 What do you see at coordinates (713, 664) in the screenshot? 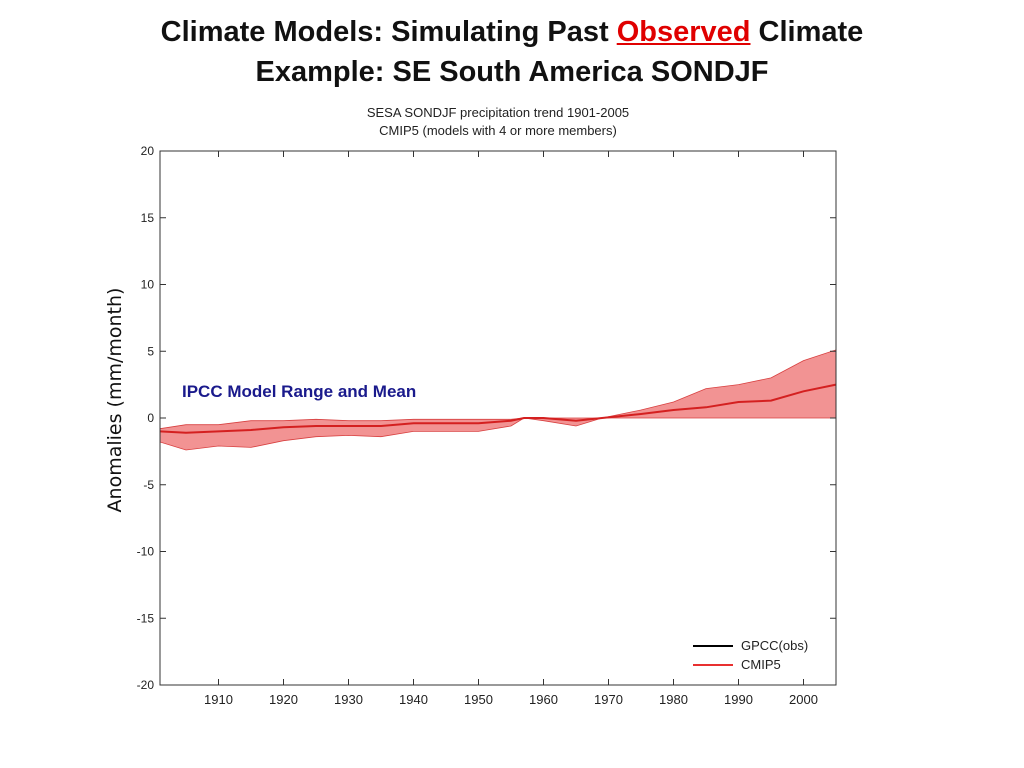
I see `legend-swatch-cmip5` at bounding box center [713, 664].